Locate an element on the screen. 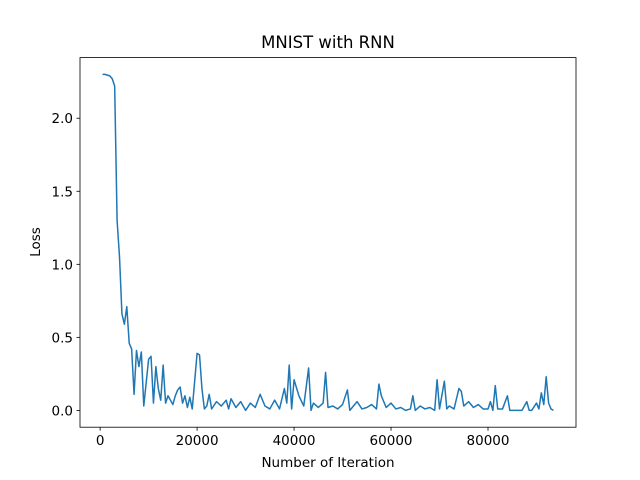  chart-title: MNIST with RNN is located at coordinates (328, 42).